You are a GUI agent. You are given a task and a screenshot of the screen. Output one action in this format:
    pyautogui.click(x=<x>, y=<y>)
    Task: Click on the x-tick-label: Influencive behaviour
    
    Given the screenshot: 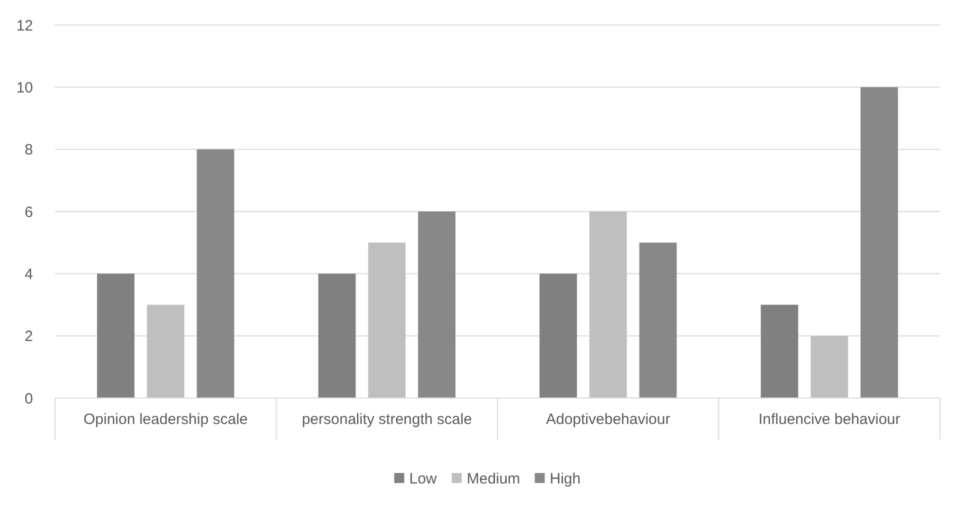 What is the action you would take?
    pyautogui.click(x=829, y=419)
    